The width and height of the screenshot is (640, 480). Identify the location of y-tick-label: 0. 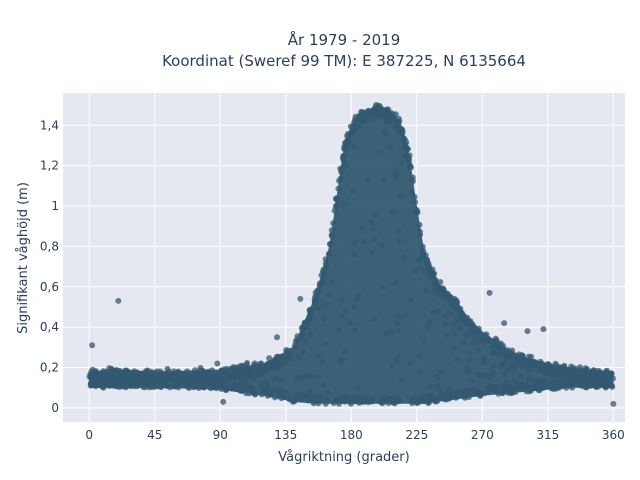
(55, 408).